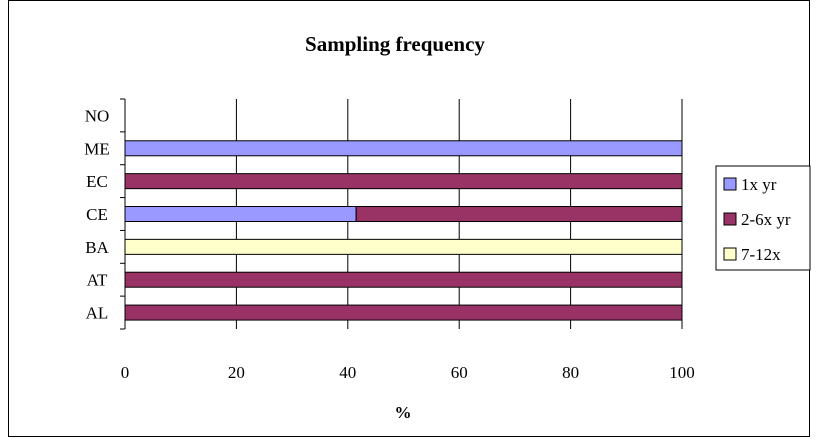 The height and width of the screenshot is (439, 820). Describe the element at coordinates (97, 148) in the screenshot. I see `y-tick-label-me: ME` at that location.